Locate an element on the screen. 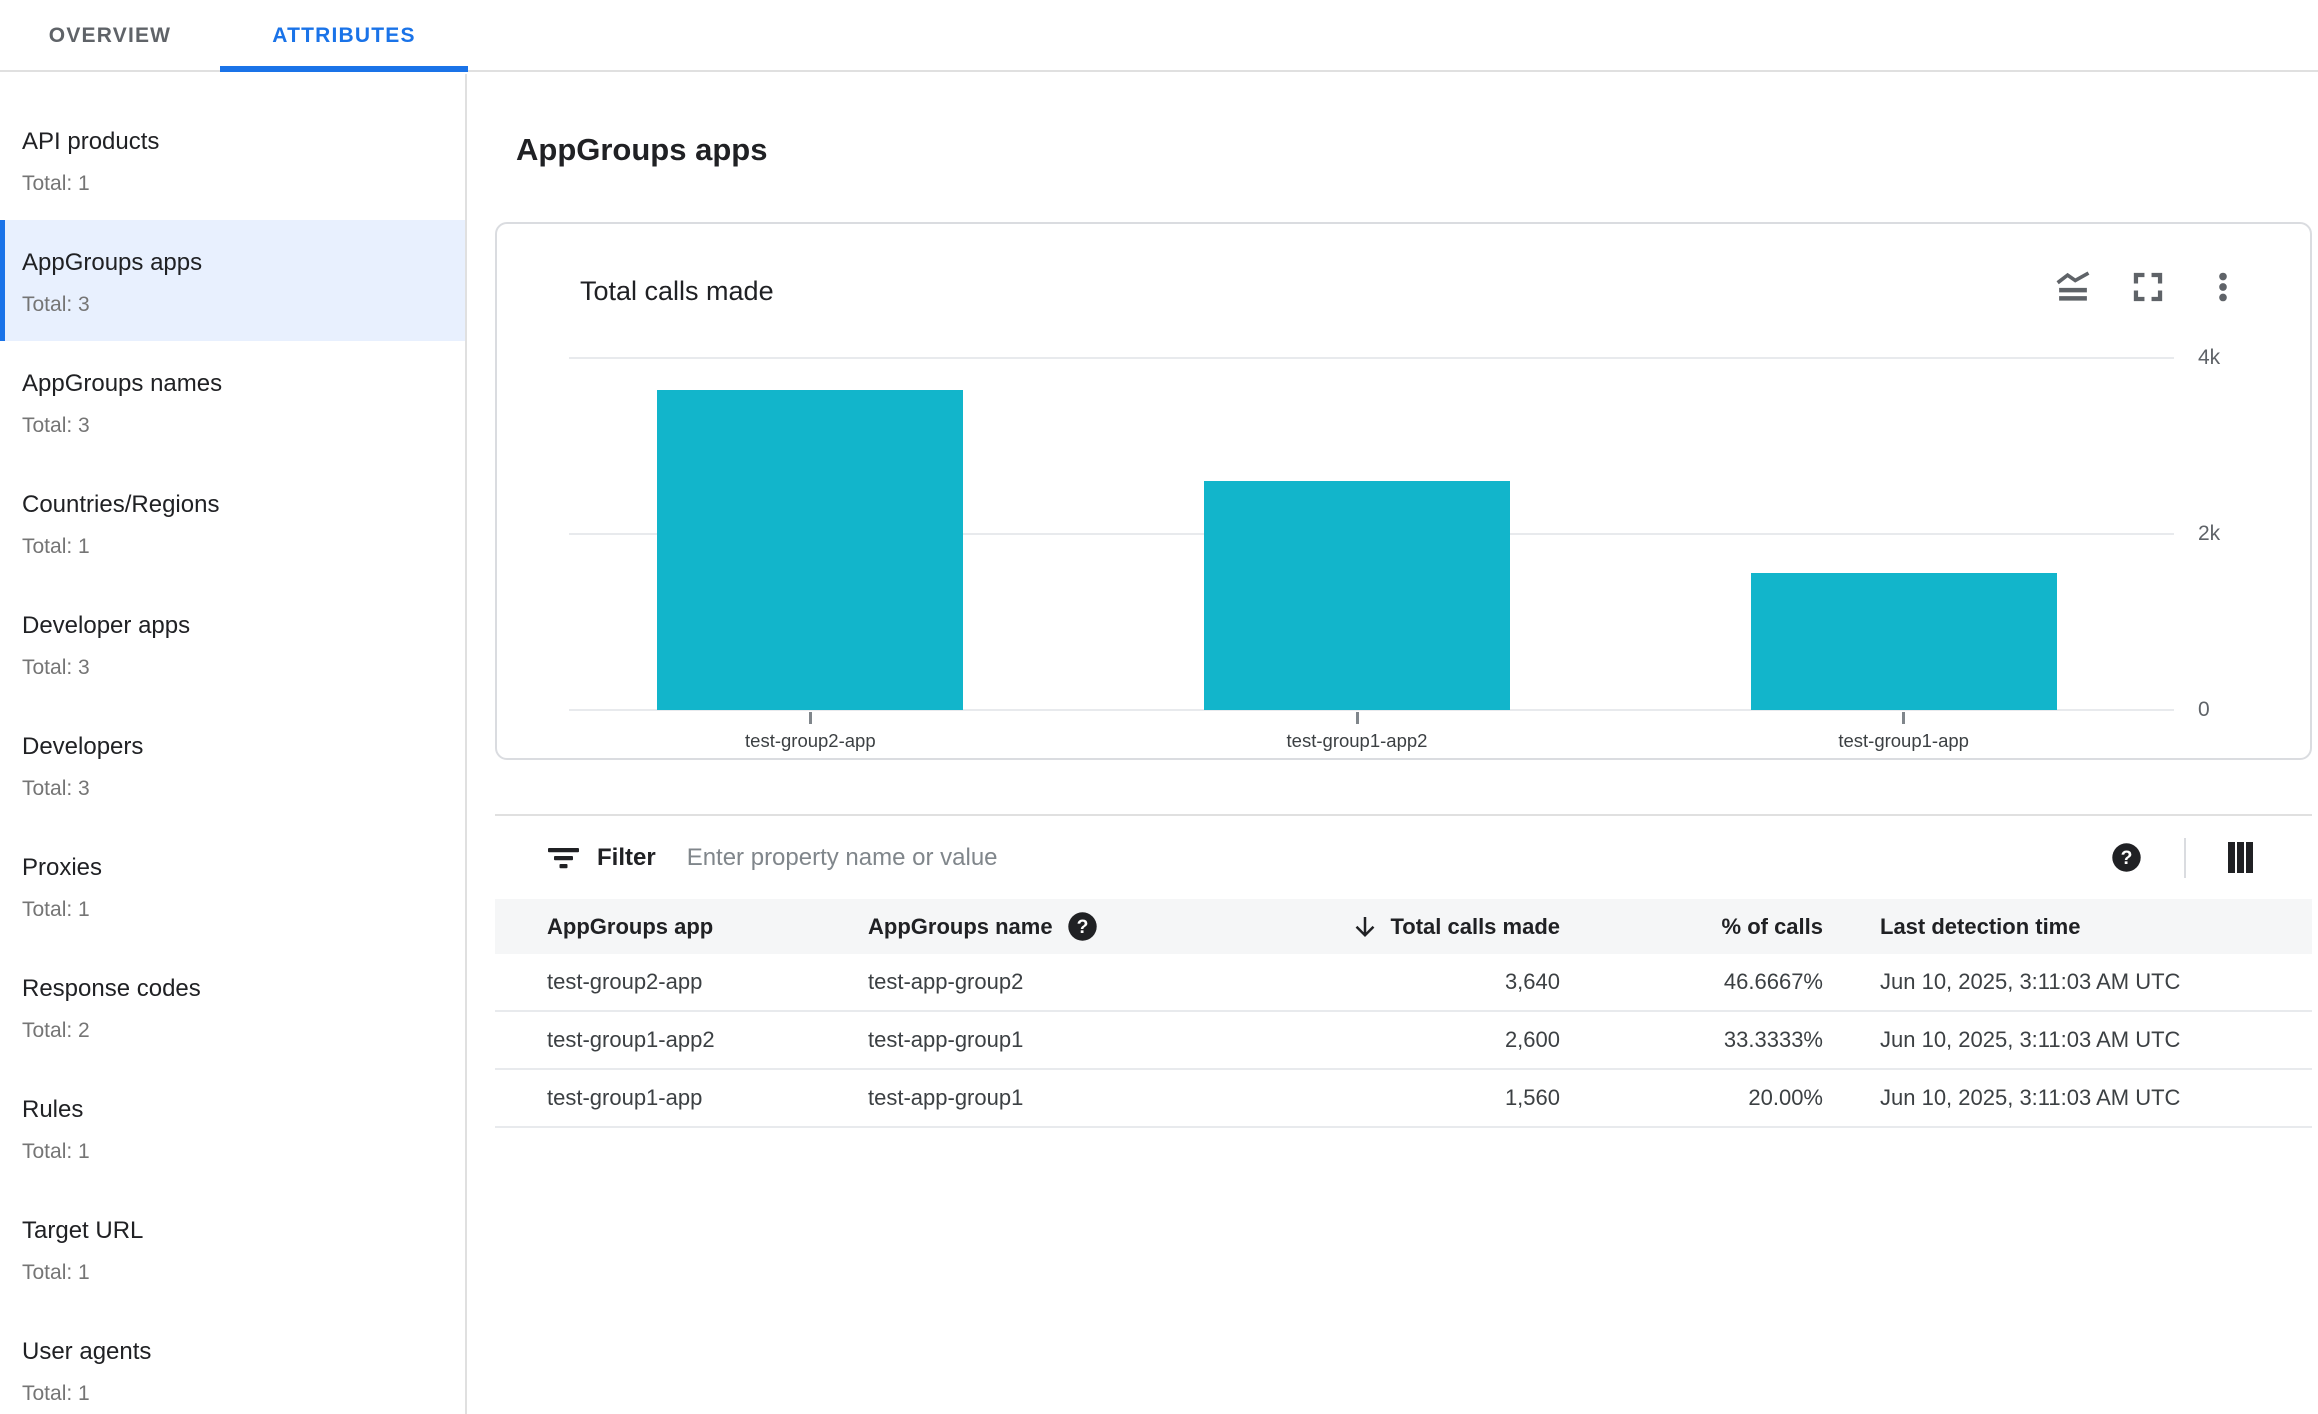 The height and width of the screenshot is (1414, 2318). x-axis-label-test-group1-app2: test-group1-app2 is located at coordinates (1357, 740).